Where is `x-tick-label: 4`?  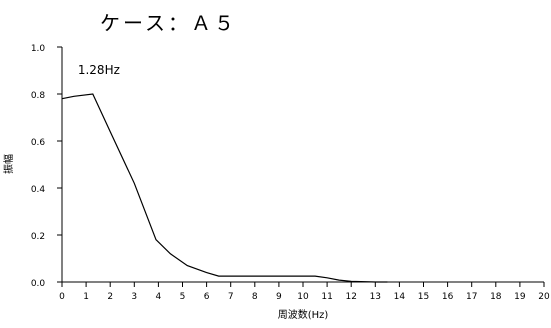 x-tick-label: 4 is located at coordinates (159, 297).